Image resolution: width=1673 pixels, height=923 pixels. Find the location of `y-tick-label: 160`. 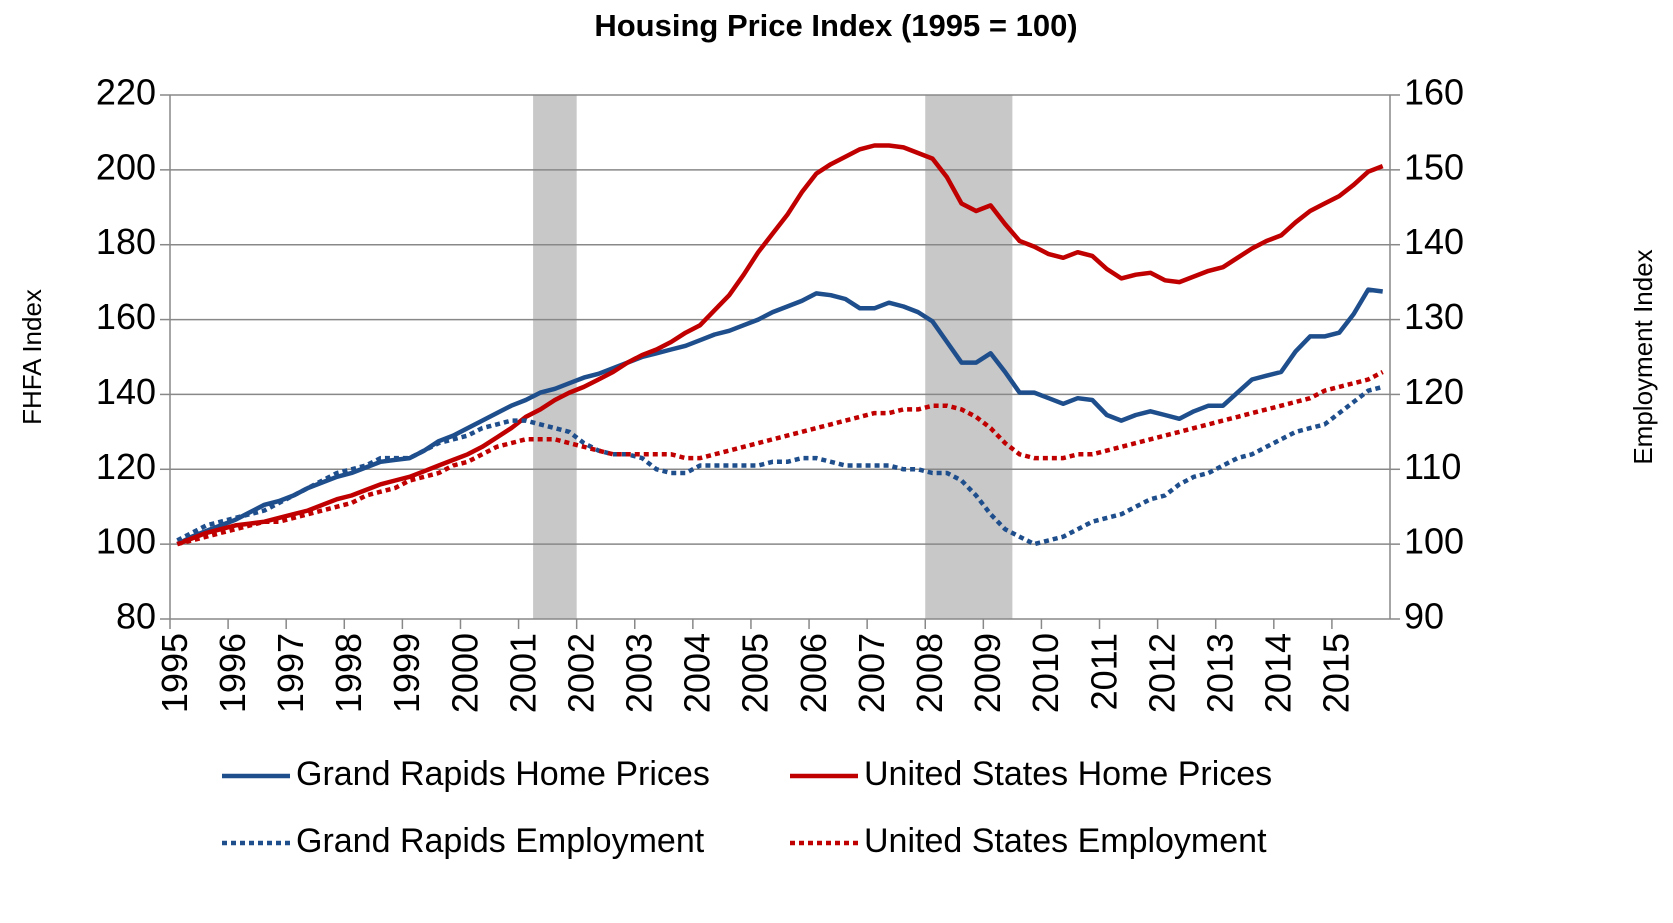

y-tick-label: 160 is located at coordinates (126, 316).